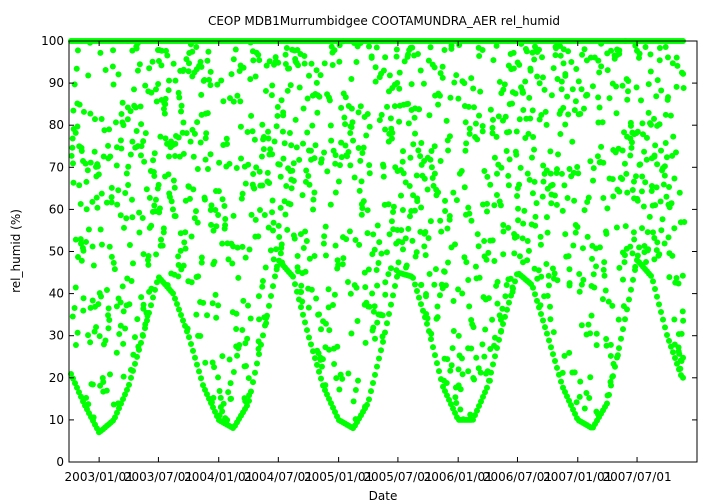  What do you see at coordinates (338, 477) in the screenshot?
I see `x-tick-label: 2005/01/01` at bounding box center [338, 477].